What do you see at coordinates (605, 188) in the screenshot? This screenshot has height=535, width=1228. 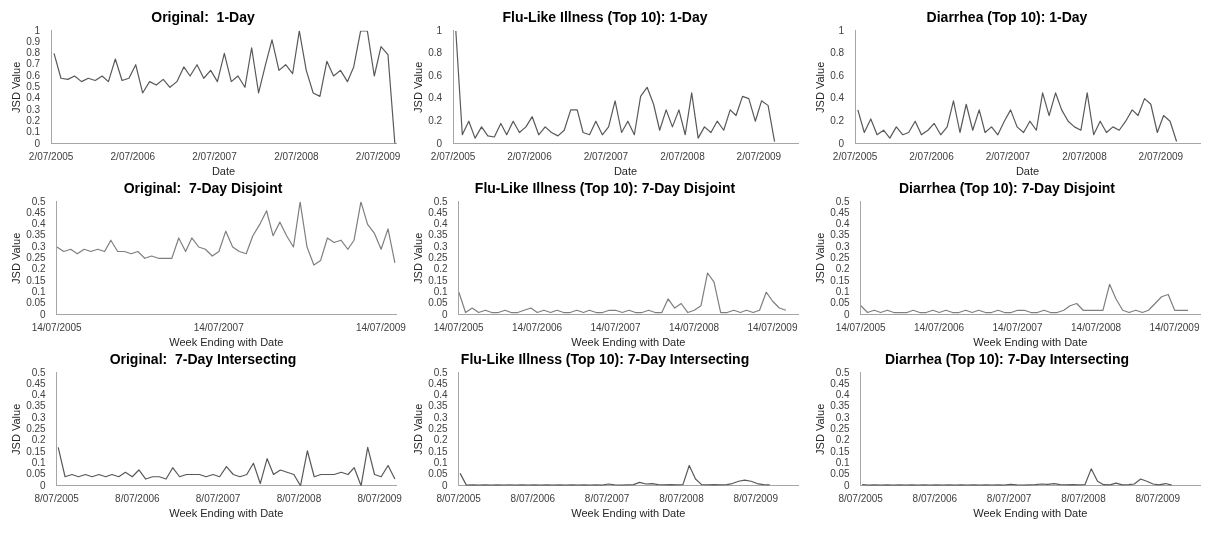 I see `chart-title: Flu-Like Illness (Top 10): 7-Day Disjoint` at bounding box center [605, 188].